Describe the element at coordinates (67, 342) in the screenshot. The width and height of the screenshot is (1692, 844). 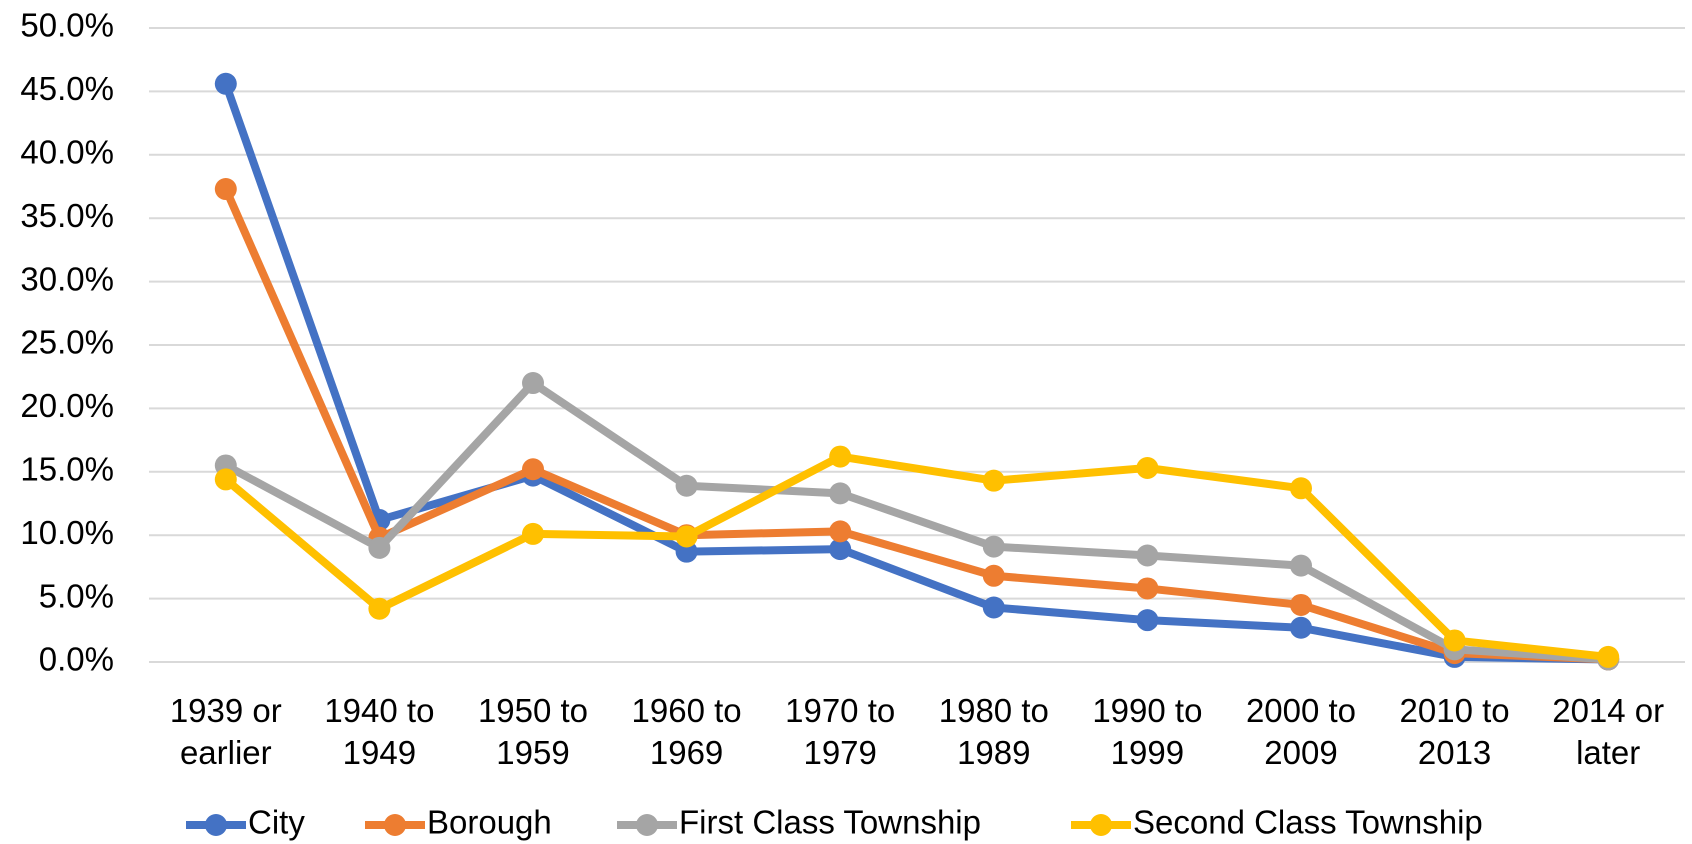
I see `y-tick-label: 25.0%` at that location.